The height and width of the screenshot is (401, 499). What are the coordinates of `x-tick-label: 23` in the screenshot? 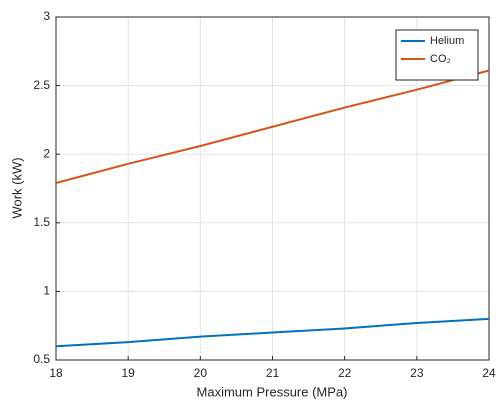 It's located at (417, 373).